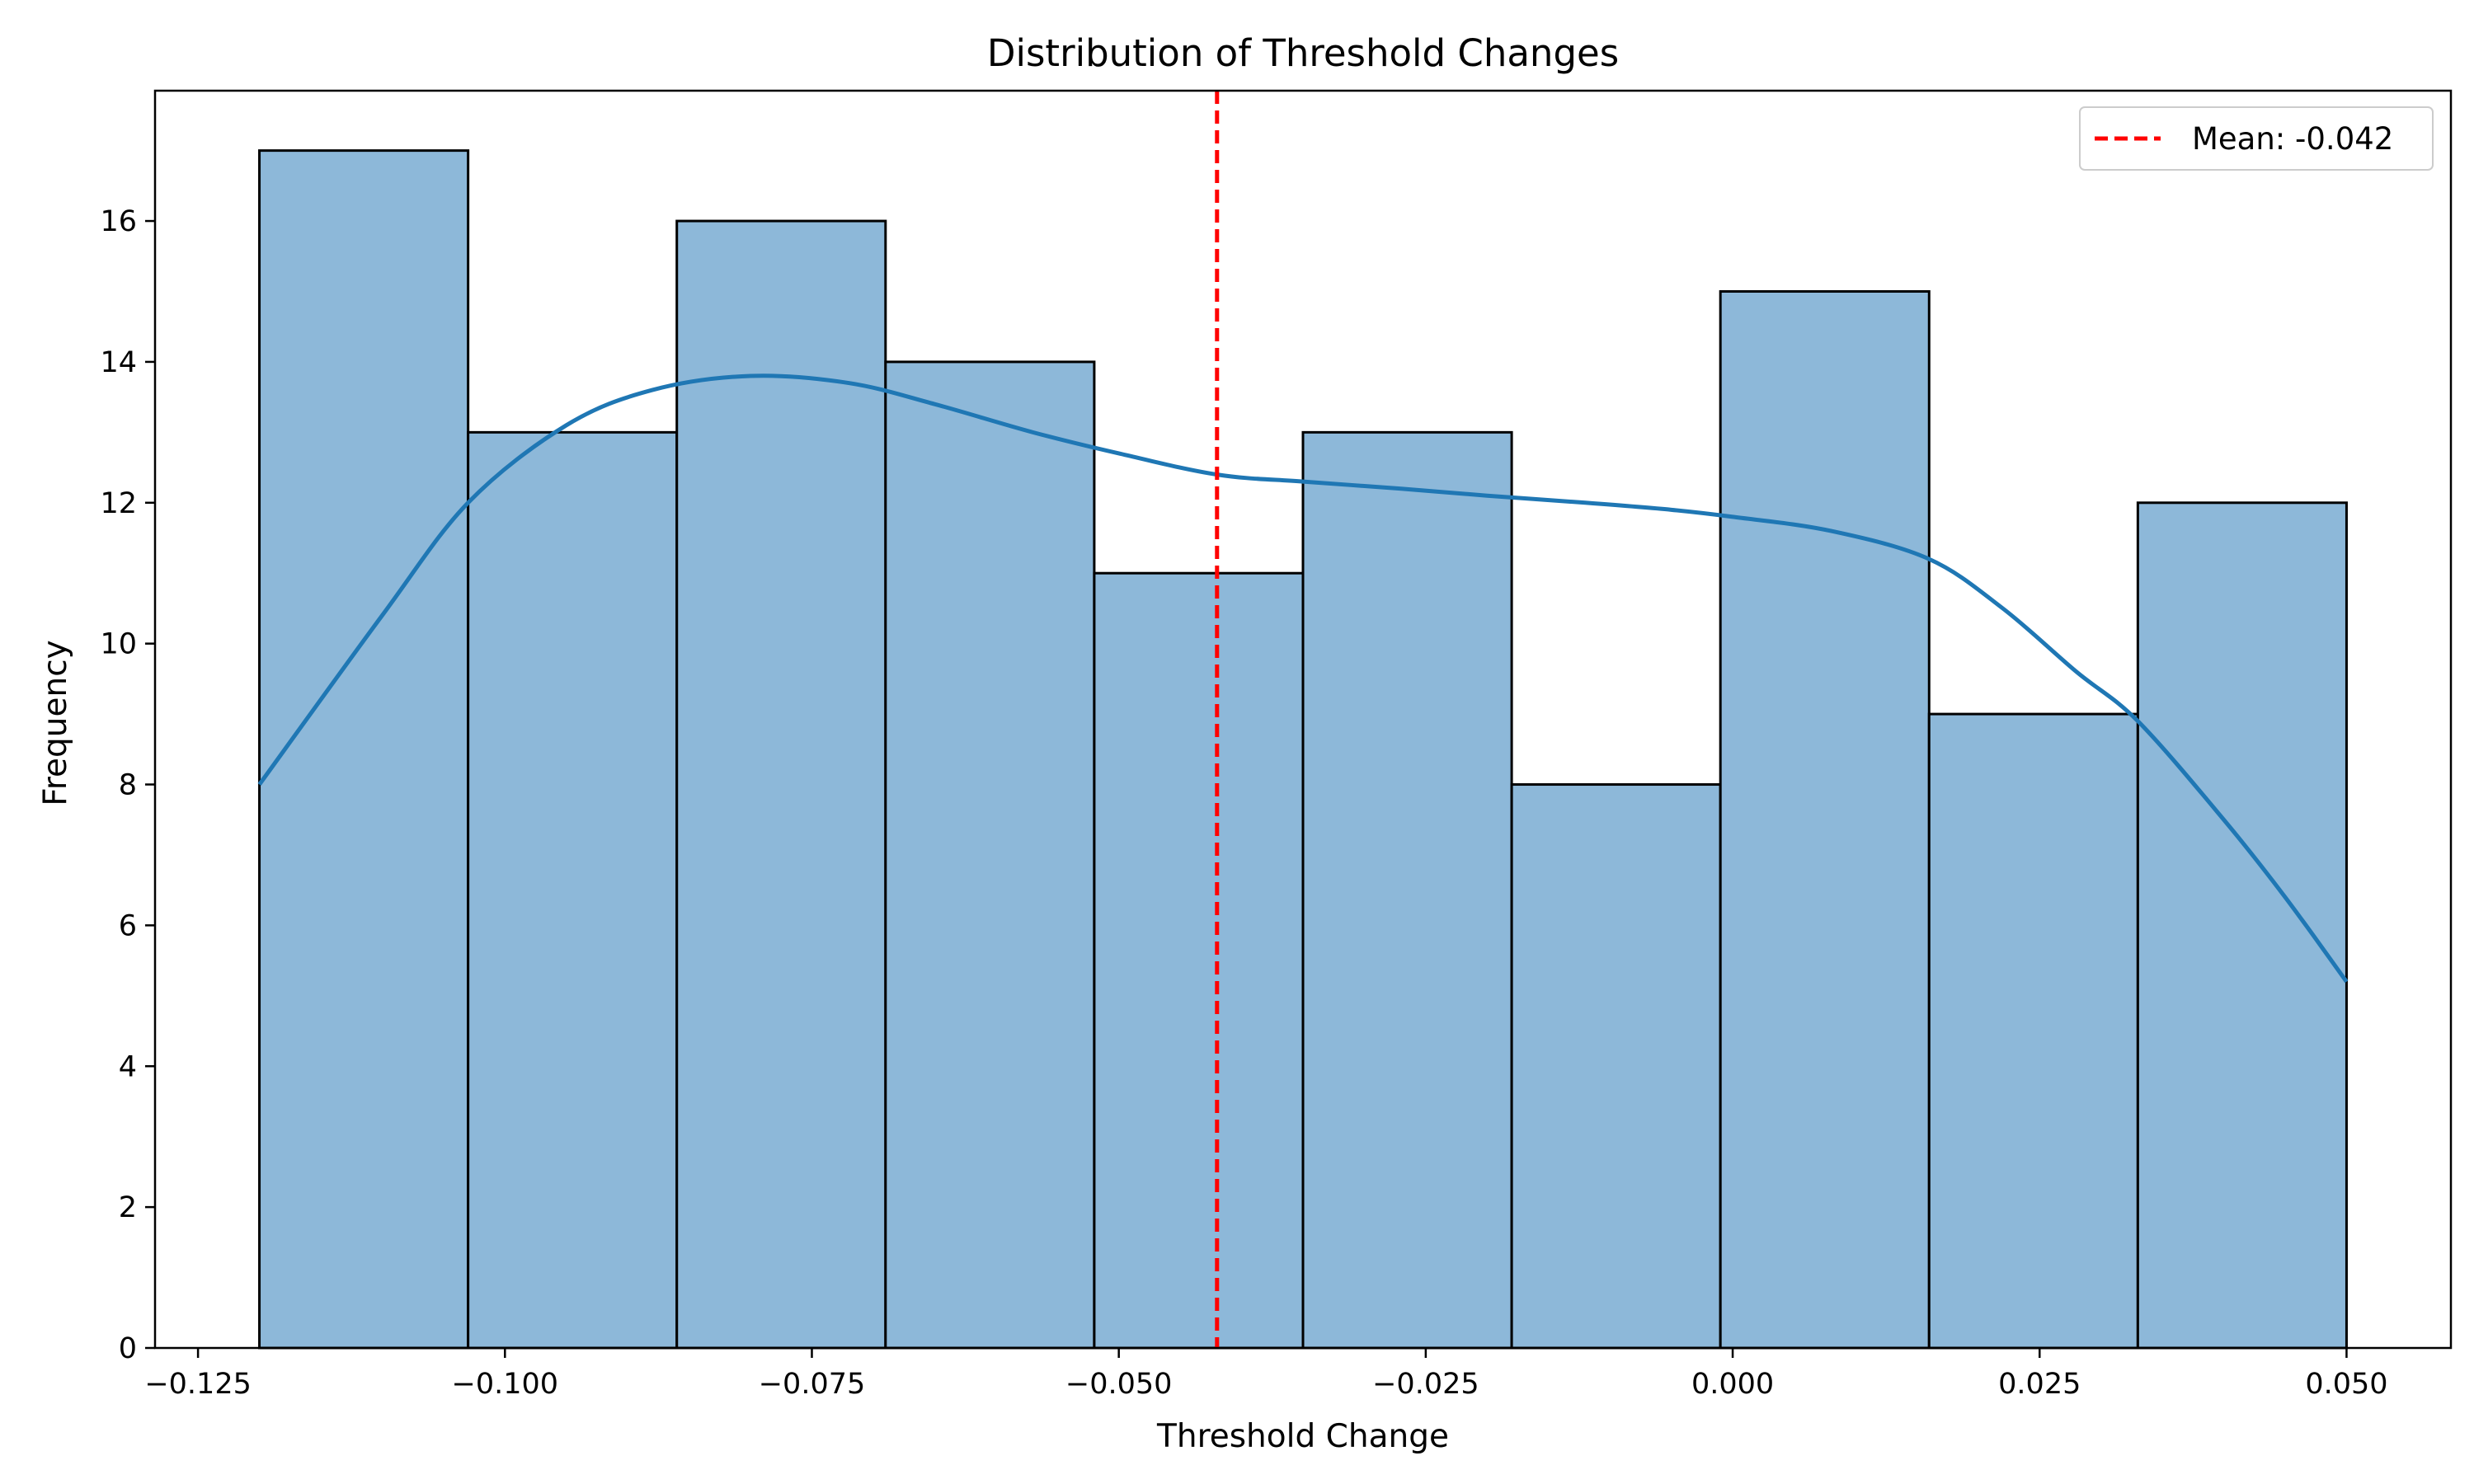  Describe the element at coordinates (198, 1384) in the screenshot. I see `x-tick-label: −0.125` at that location.